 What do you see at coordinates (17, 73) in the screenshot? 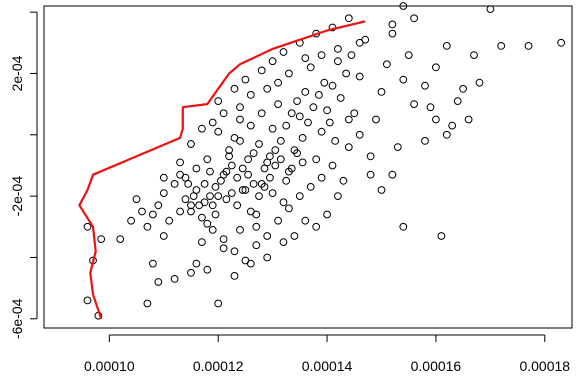
I see `y-tick-label: 2e-04` at bounding box center [17, 73].